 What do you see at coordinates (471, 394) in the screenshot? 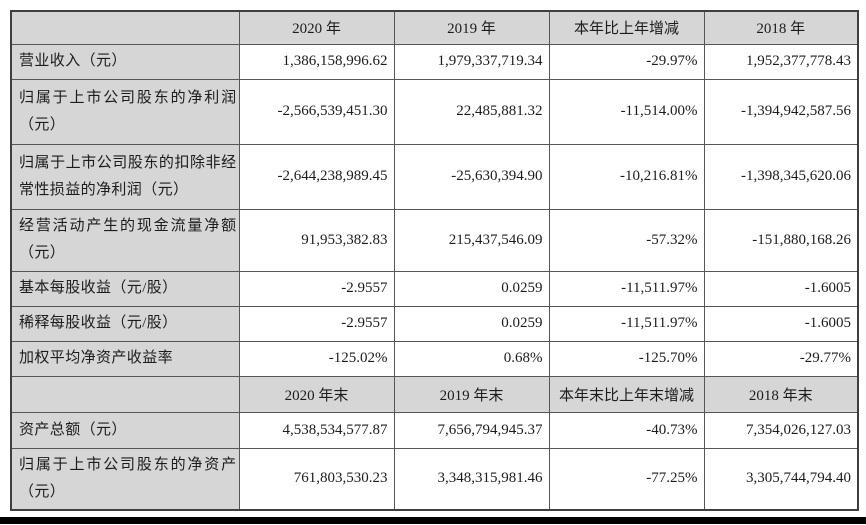
I see `column-header-2019-end: 2019 年末` at bounding box center [471, 394].